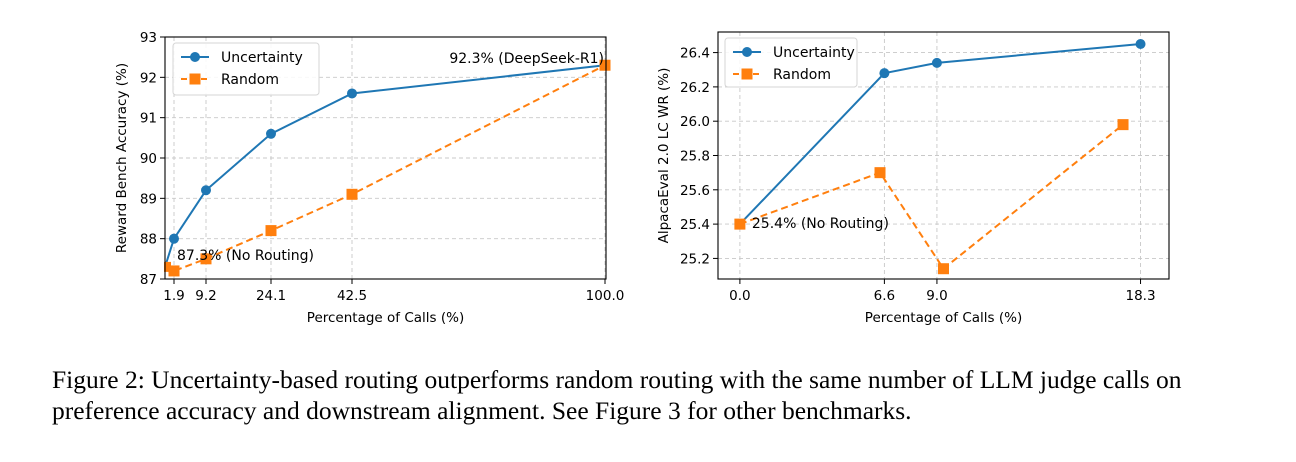  What do you see at coordinates (148, 280) in the screenshot?
I see `y-tick-label: 87` at bounding box center [148, 280].